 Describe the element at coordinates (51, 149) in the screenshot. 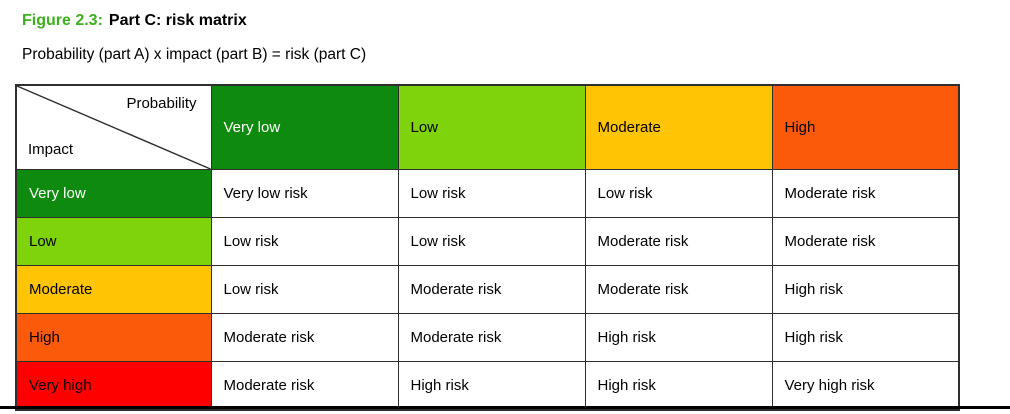

I see `corner-impact-label: Impact` at that location.